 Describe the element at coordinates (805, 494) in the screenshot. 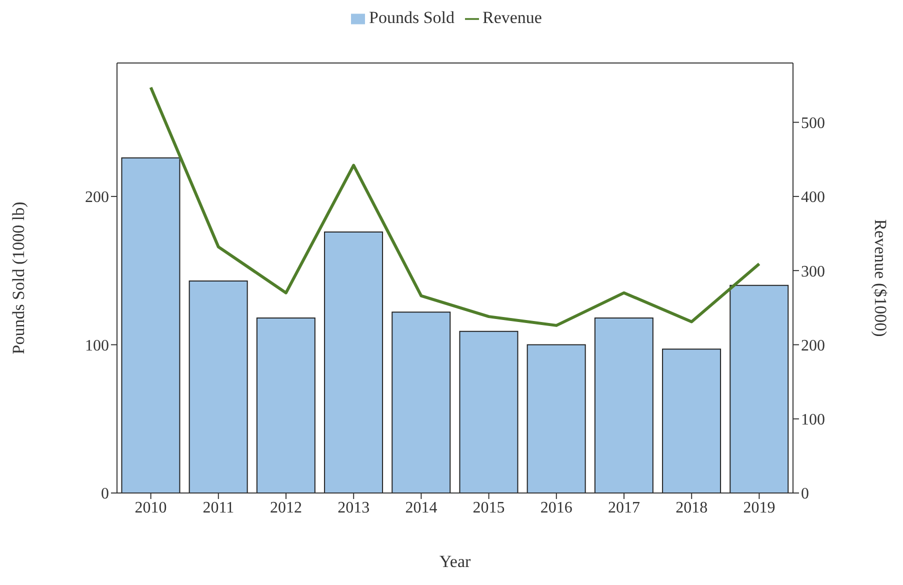

I see `y2-tick-label: 0` at that location.